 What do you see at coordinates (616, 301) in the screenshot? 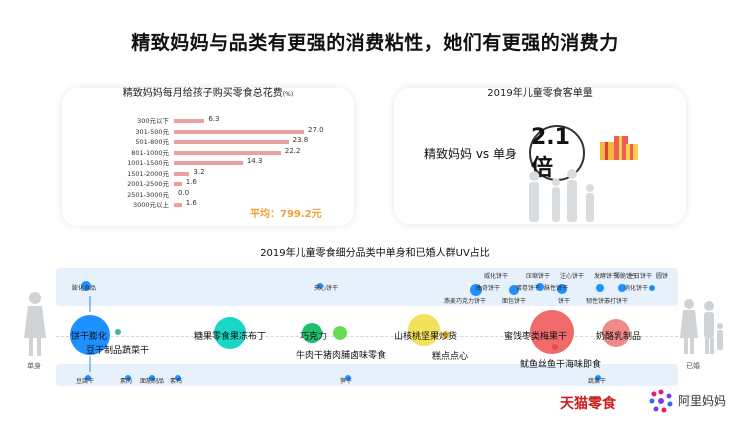
I see `top-band-label: 苏打饼干` at bounding box center [616, 301].